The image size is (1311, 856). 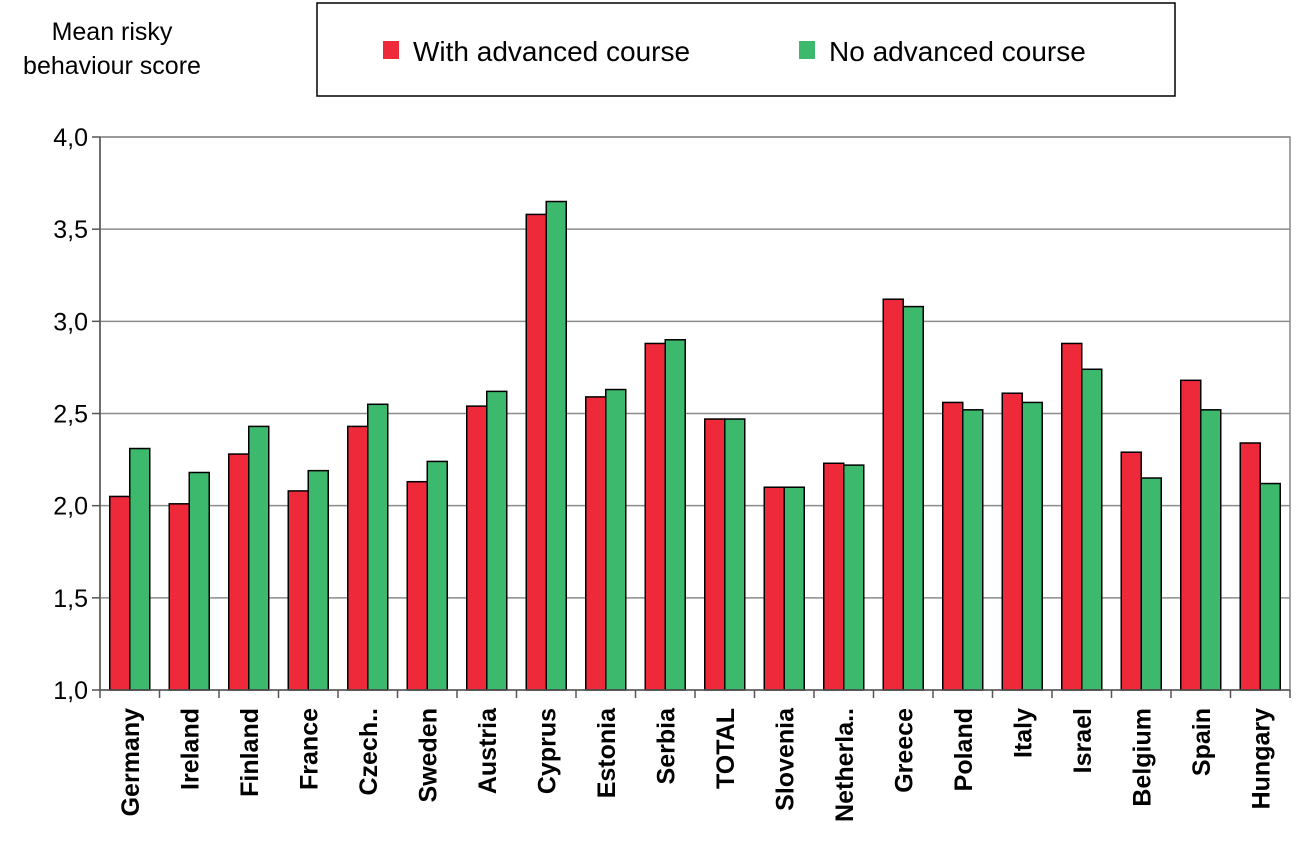 What do you see at coordinates (807, 50) in the screenshot?
I see `legend-swatch-no-course` at bounding box center [807, 50].